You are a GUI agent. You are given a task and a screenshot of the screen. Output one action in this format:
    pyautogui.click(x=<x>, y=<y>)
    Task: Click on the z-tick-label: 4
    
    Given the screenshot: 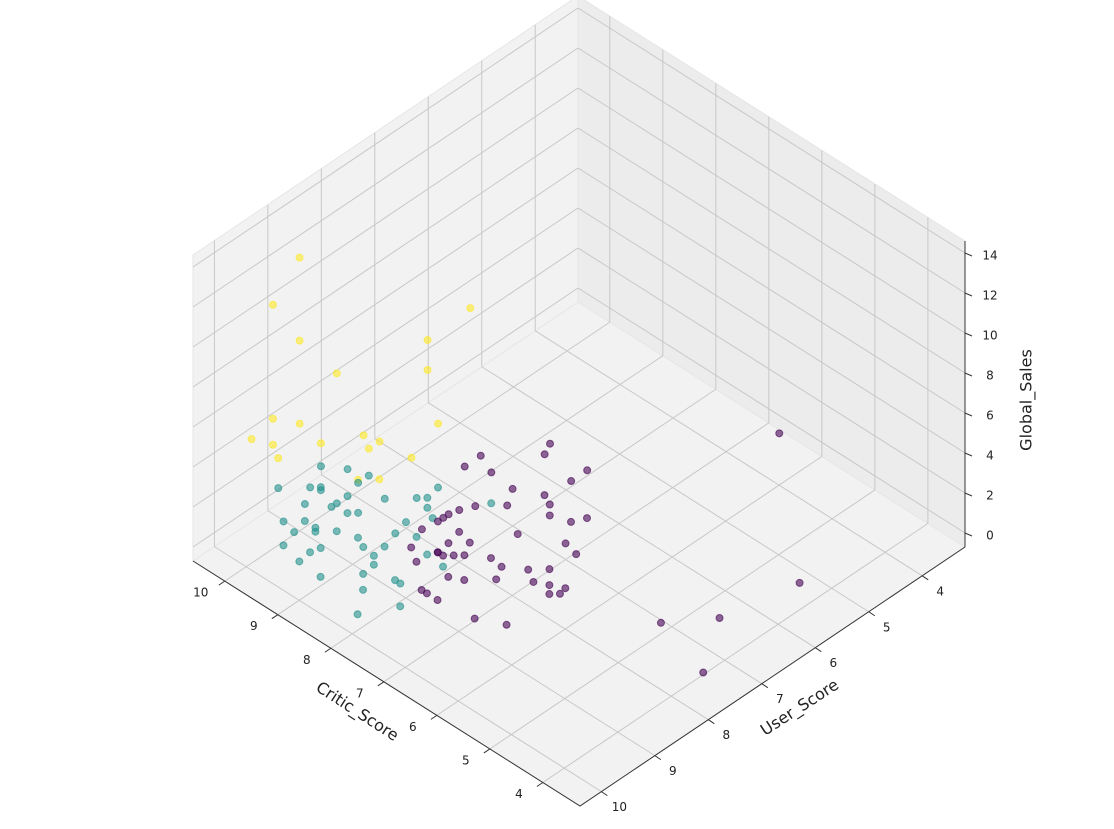 What is the action you would take?
    pyautogui.click(x=990, y=456)
    